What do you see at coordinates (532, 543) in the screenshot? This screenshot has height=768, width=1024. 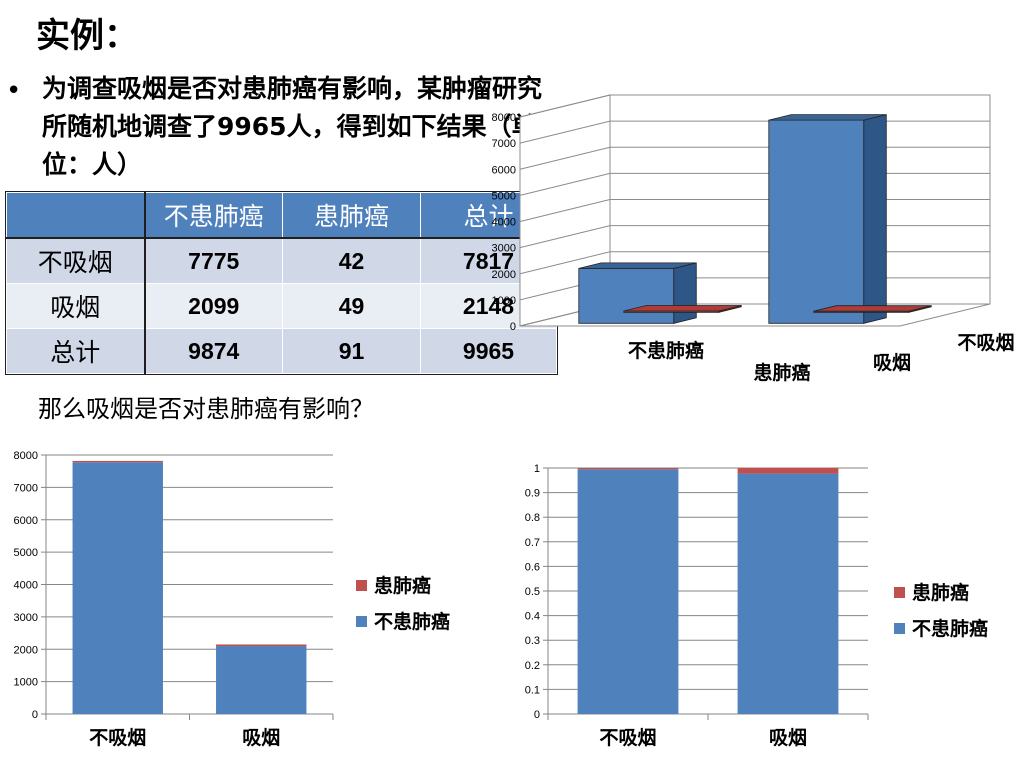 I see `y-tick-label: 0.7` at bounding box center [532, 543].